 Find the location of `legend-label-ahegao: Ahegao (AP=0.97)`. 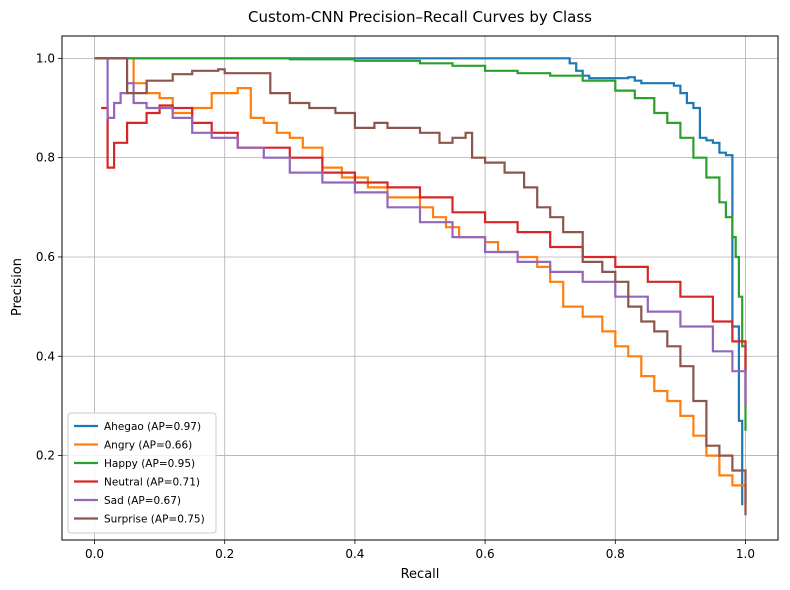

legend-label-ahegao: Ahegao (AP=0.97) is located at coordinates (152, 427).